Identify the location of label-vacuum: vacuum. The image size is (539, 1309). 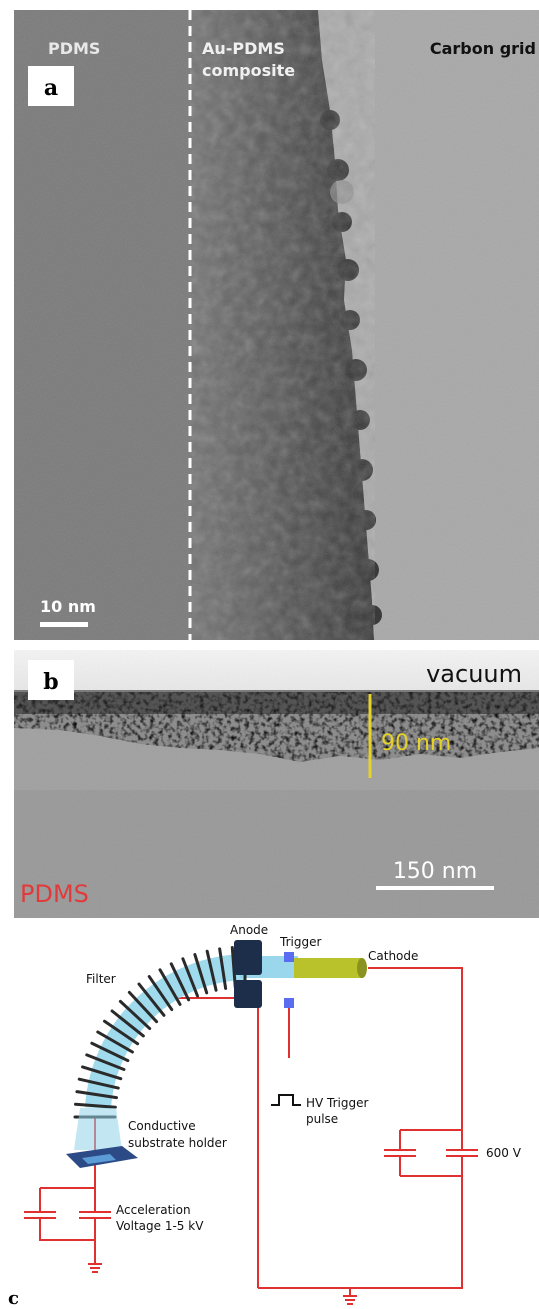
(474, 674).